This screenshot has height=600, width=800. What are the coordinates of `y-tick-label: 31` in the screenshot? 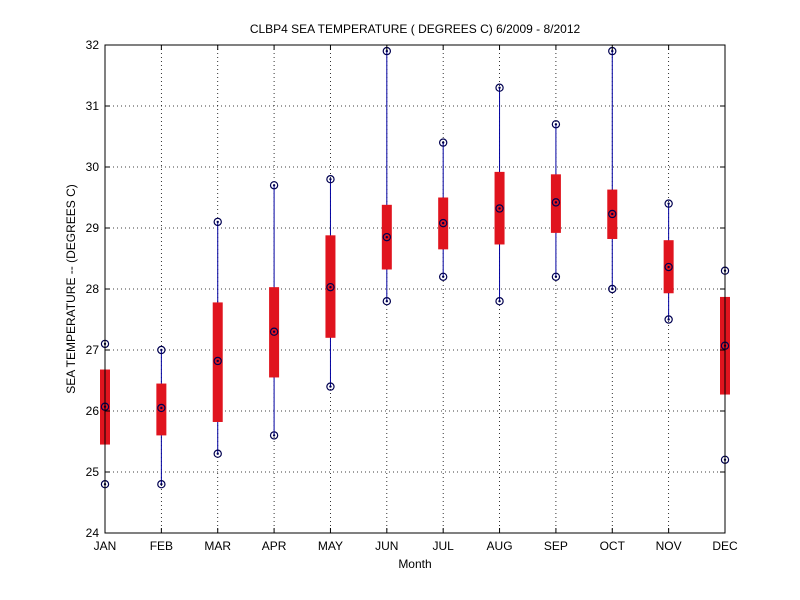 It's located at (93, 106).